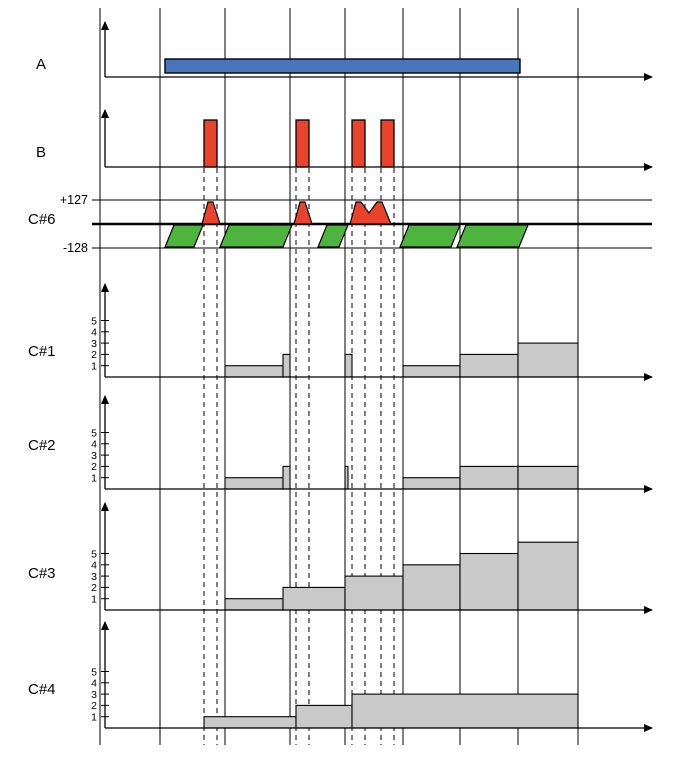 This screenshot has height=758, width=674. Describe the element at coordinates (344, 140) in the screenshot. I see `track-b: B` at that location.